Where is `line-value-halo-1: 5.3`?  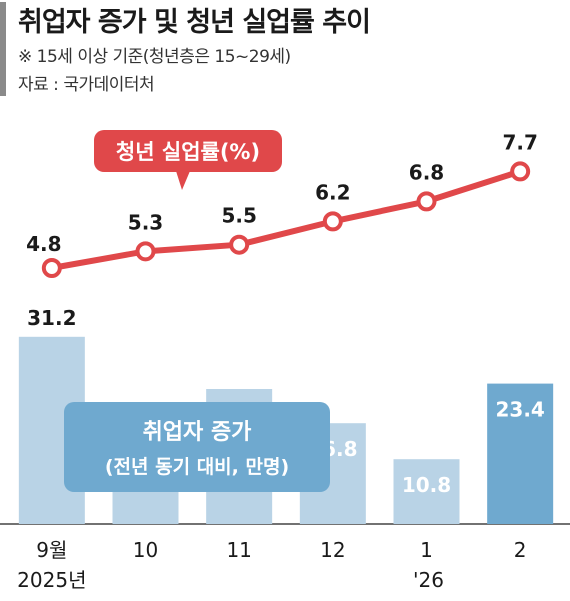 line-value-halo-1: 5.3 is located at coordinates (145, 222).